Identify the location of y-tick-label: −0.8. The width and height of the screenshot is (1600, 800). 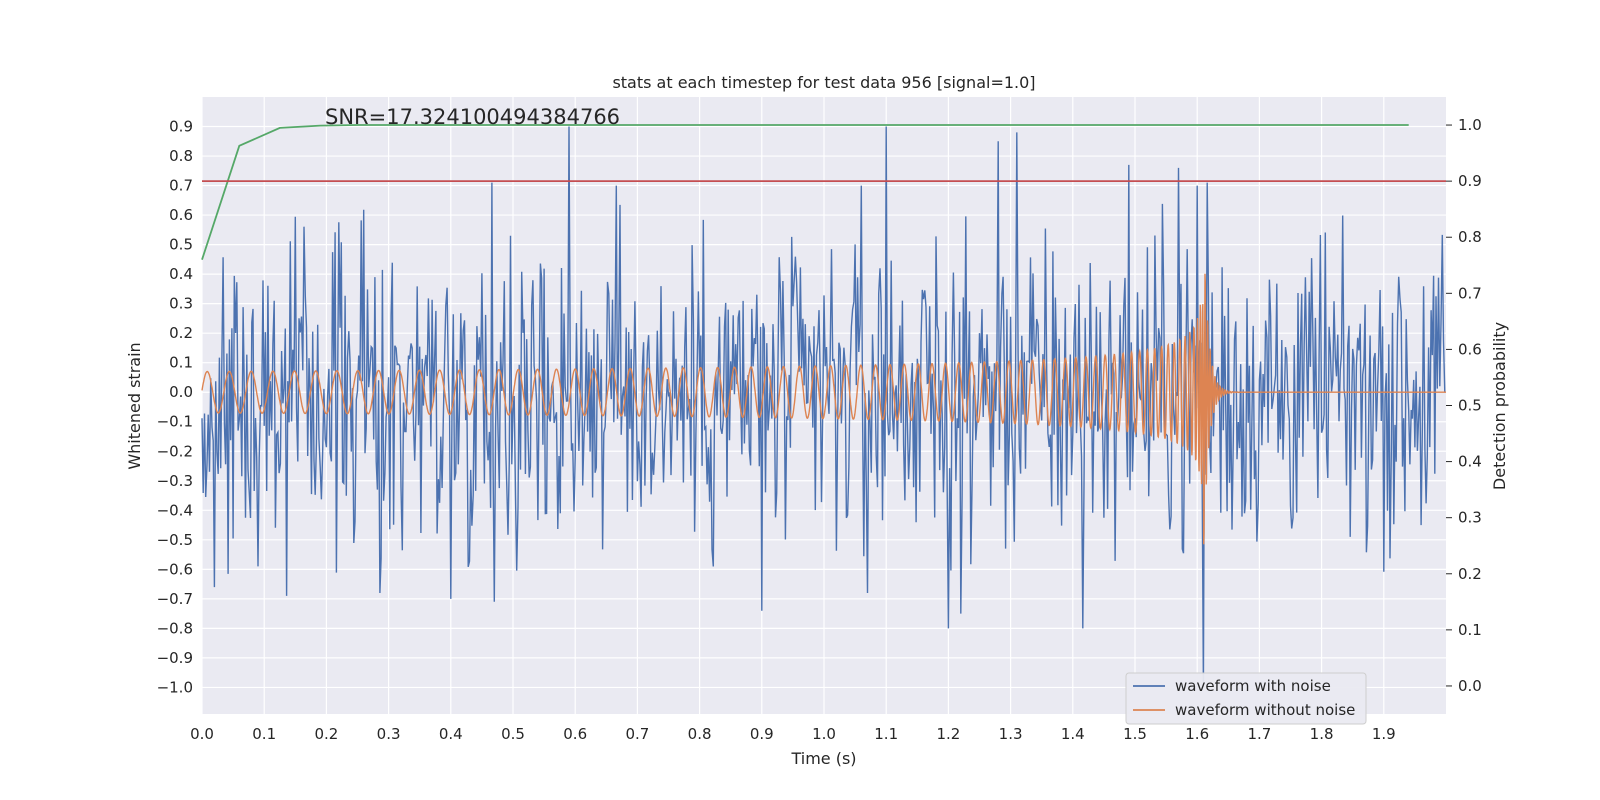
(175, 628).